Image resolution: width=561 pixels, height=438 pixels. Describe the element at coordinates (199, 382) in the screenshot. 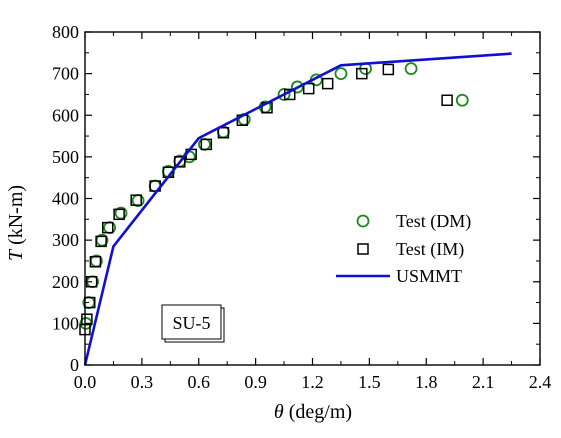

I see `x-tick-label: 0.6` at that location.